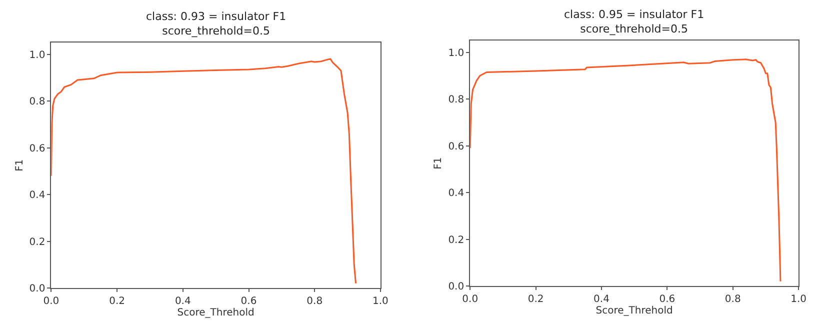  I want to click on chart-title: class: 0.95 = insulator F1 score_threhold=0.5, so click(634, 22).